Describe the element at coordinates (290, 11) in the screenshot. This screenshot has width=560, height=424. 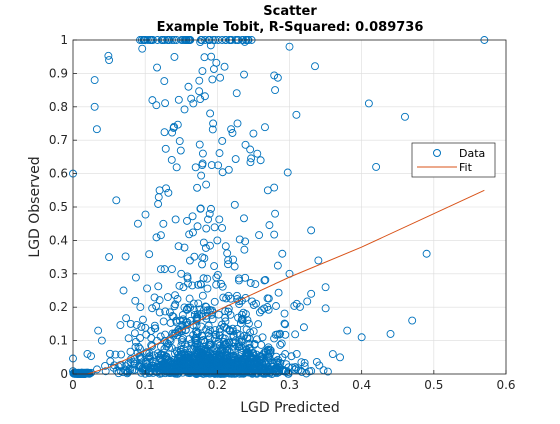
I see `chart-title: Scatter` at that location.